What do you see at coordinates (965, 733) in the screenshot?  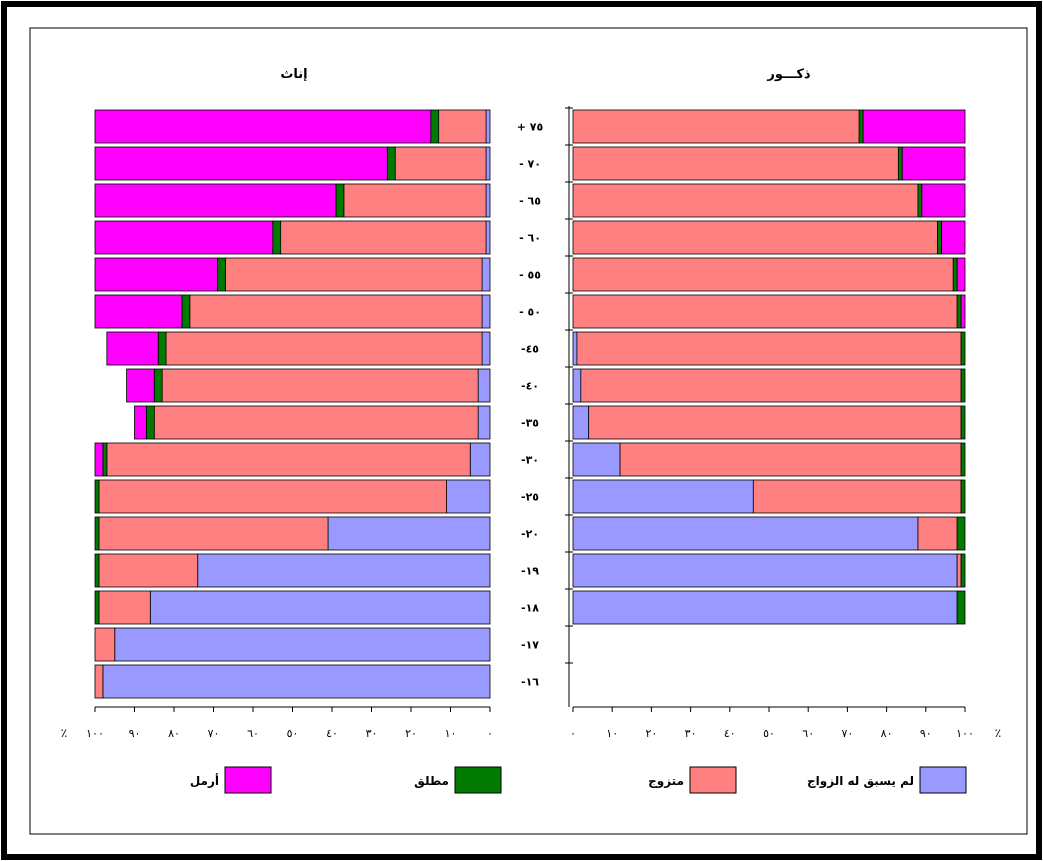 I see `male-tick-label-10: ١٠٠` at bounding box center [965, 733].